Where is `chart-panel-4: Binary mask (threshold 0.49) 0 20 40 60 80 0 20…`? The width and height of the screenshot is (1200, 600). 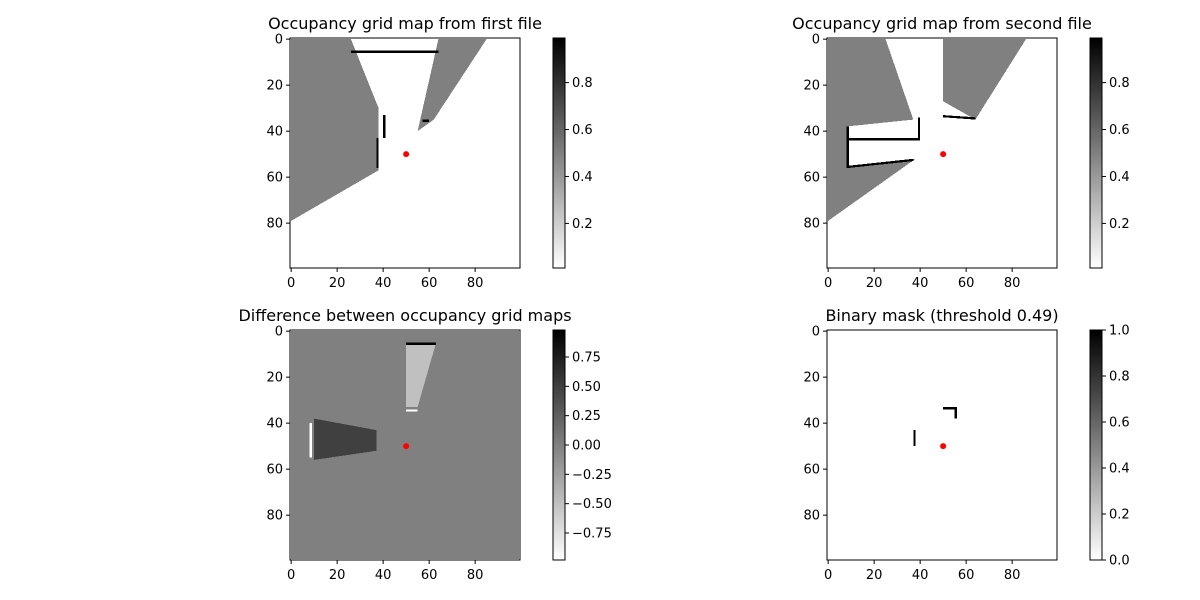
chart-panel-4: Binary mask (threshold 0.49) 0 20 40 60 80 0 20… is located at coordinates (966, 444).